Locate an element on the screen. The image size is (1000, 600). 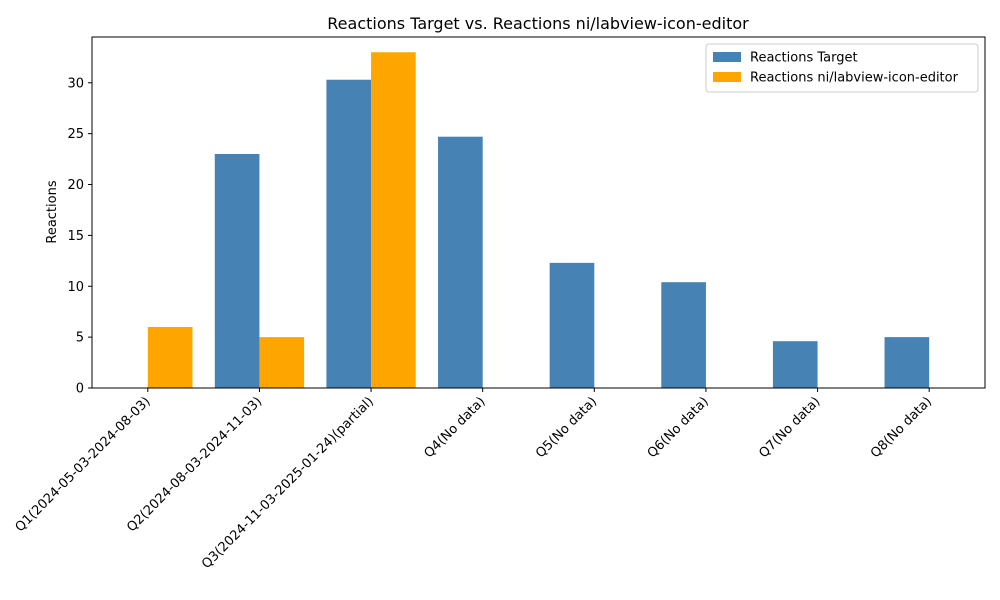
legend-box is located at coordinates (842, 68).